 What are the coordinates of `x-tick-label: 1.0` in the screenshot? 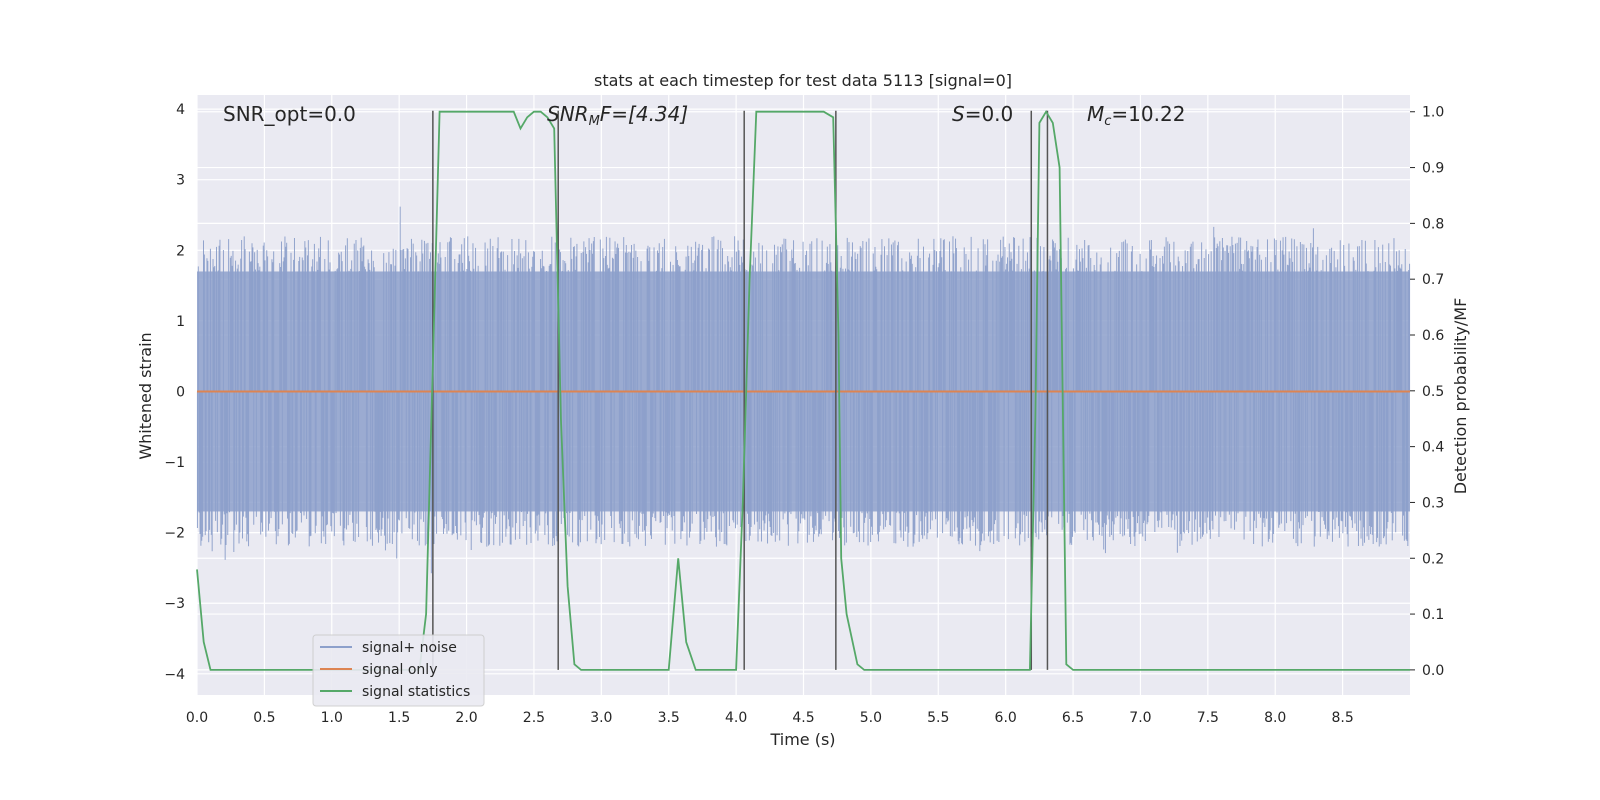 It's located at (332, 718).